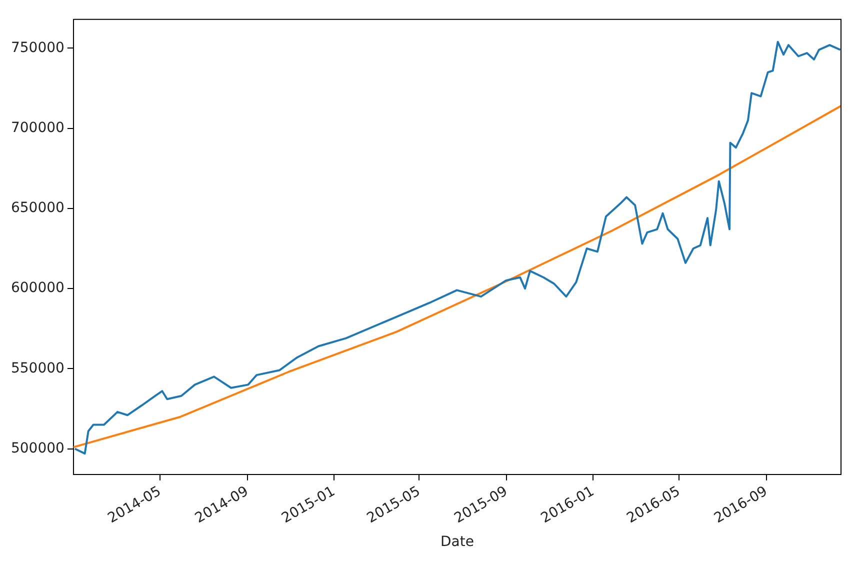  I want to click on y-tick-label: 550000, so click(37, 368).